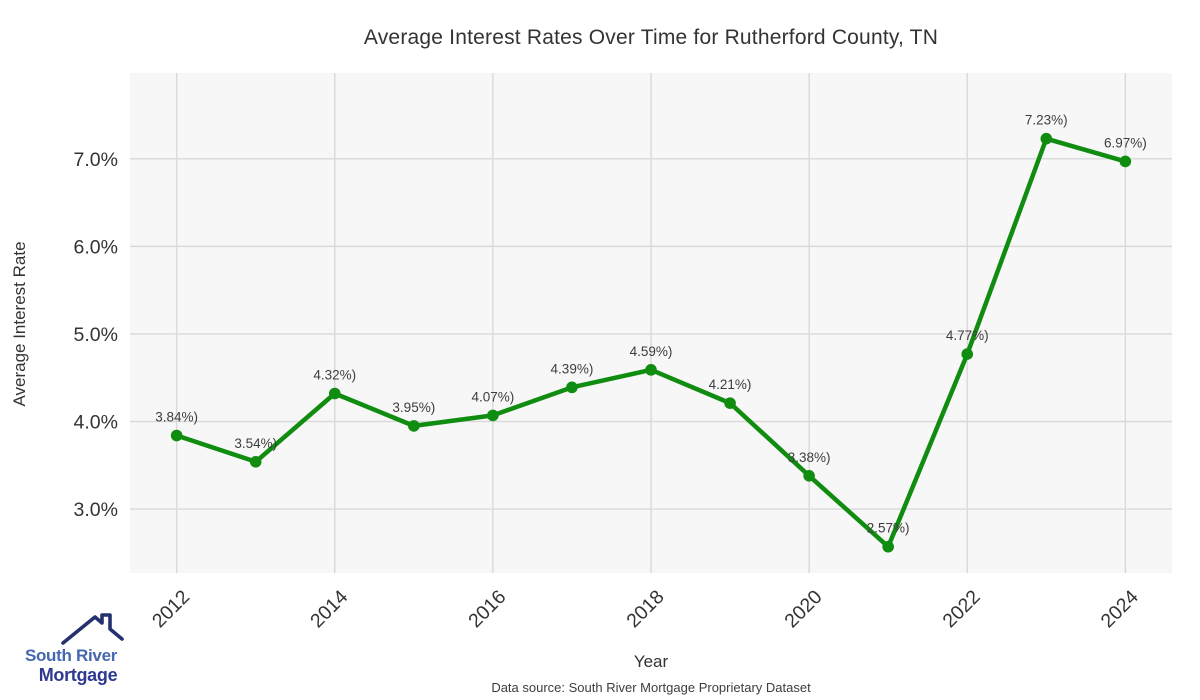 This screenshot has height=700, width=1200. I want to click on point-label: 3.38%), so click(809, 457).